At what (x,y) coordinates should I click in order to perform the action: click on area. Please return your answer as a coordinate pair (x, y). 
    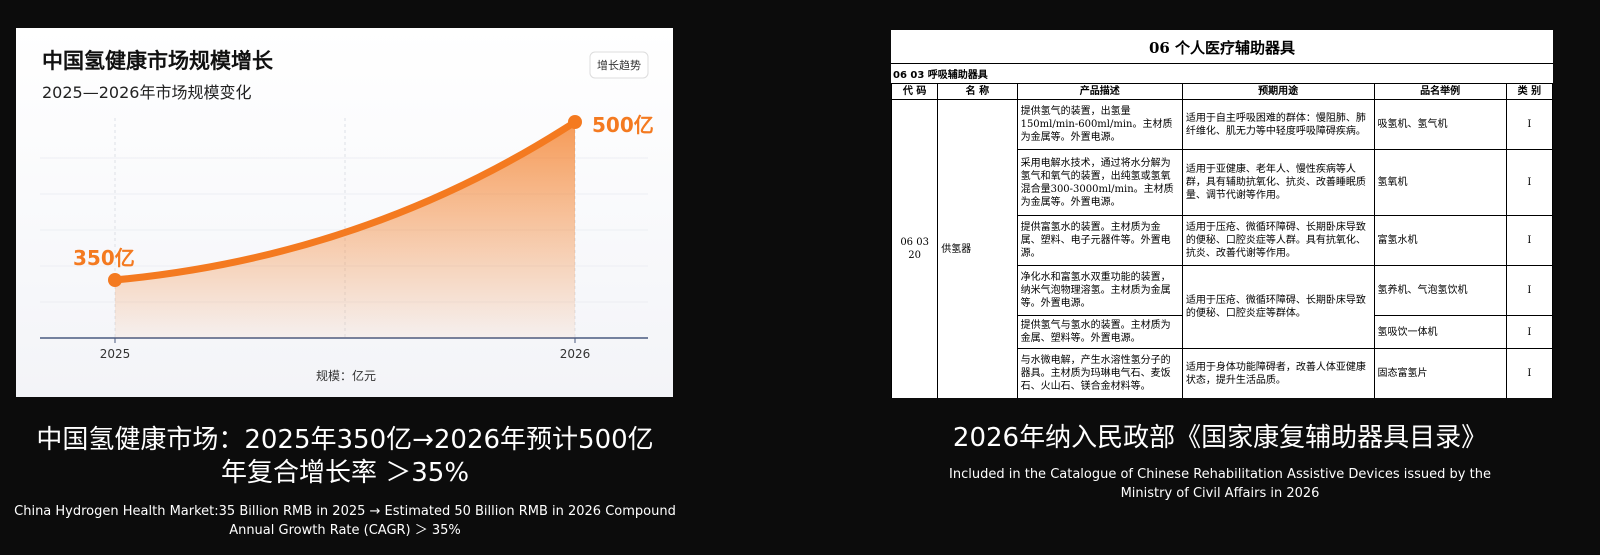
    Looking at the image, I should click on (345, 230).